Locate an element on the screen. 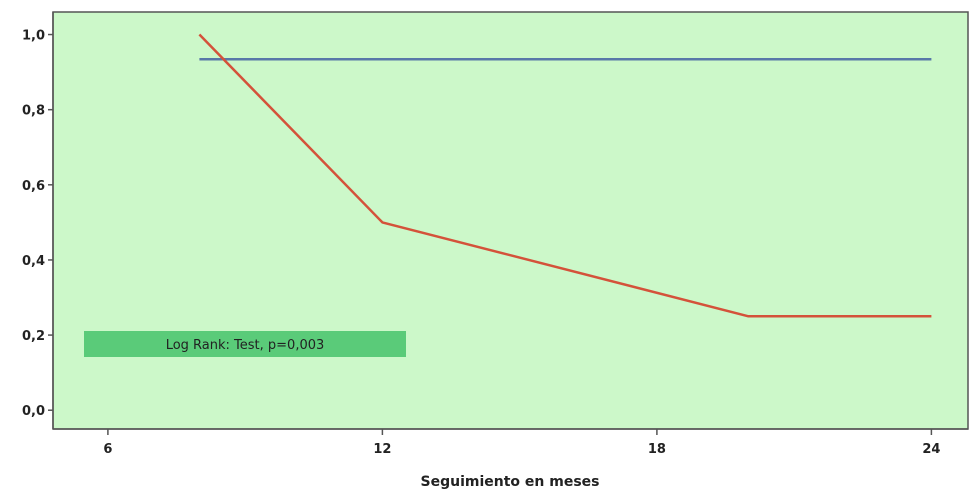 This screenshot has height=496, width=969. annotation-background is located at coordinates (245, 344).